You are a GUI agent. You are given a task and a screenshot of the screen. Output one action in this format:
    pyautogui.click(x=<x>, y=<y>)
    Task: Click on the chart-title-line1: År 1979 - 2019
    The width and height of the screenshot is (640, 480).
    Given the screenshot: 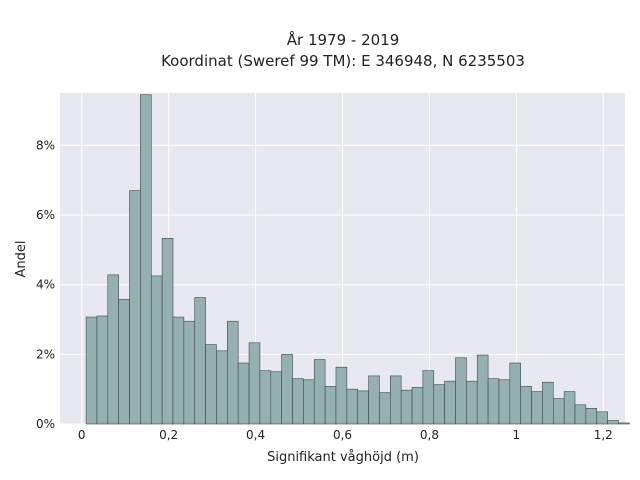 What is the action you would take?
    pyautogui.click(x=343, y=39)
    